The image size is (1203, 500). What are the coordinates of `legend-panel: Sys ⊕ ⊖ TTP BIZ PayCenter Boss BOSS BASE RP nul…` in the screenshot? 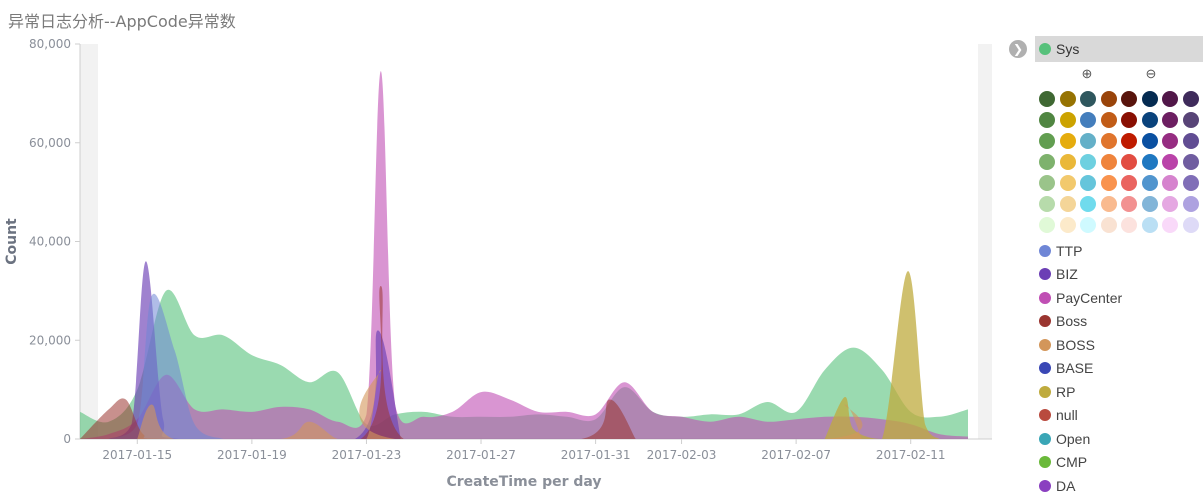 It's located at (1119, 268).